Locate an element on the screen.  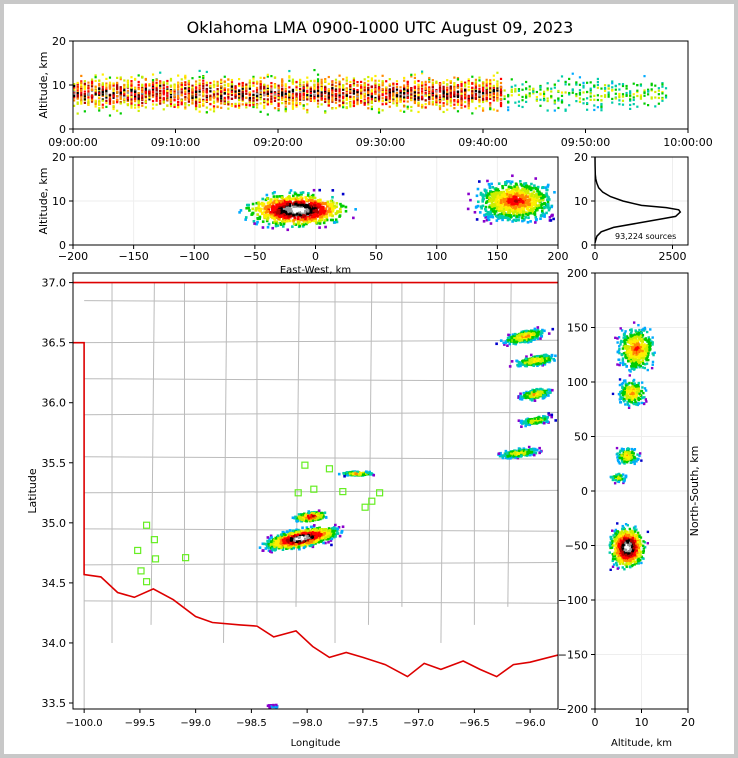
x-tick-label: 10:00:00 is located at coordinates (687, 142).